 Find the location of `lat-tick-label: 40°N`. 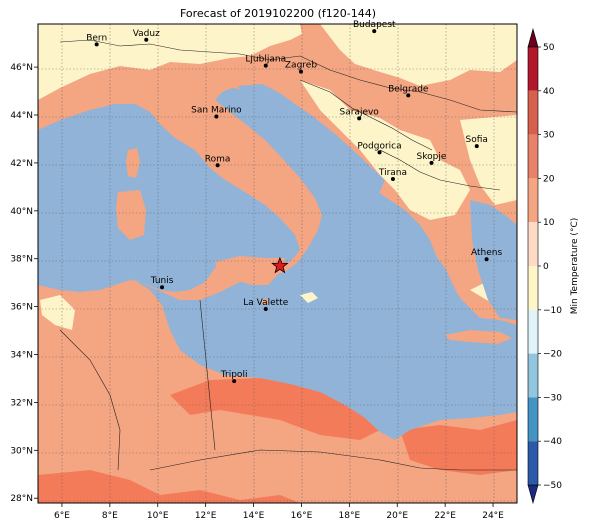

lat-tick-label: 40°N is located at coordinates (21, 212).